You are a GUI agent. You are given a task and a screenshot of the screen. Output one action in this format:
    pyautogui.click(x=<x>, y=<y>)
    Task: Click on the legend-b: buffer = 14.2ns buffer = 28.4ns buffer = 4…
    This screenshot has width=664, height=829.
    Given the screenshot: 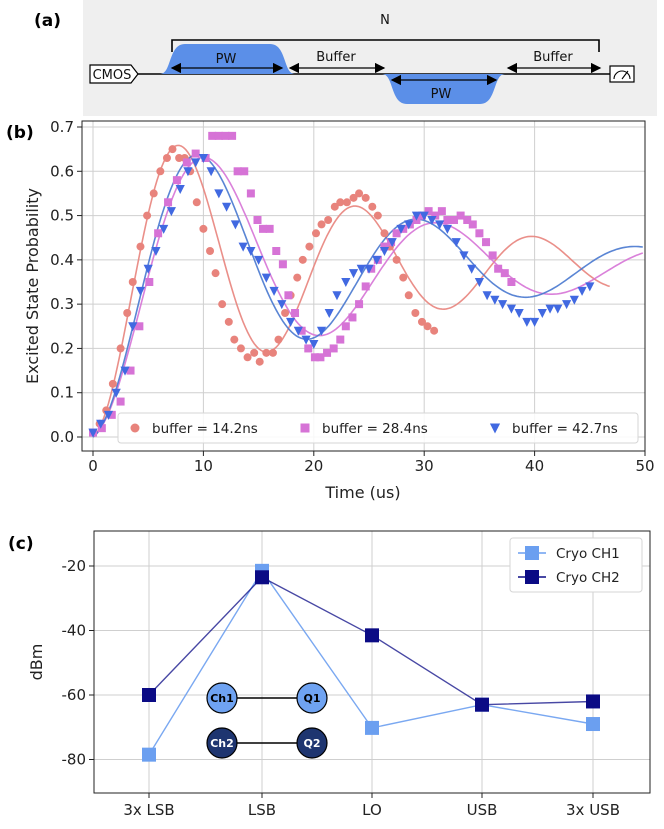 What is the action you would take?
    pyautogui.click(x=378, y=428)
    